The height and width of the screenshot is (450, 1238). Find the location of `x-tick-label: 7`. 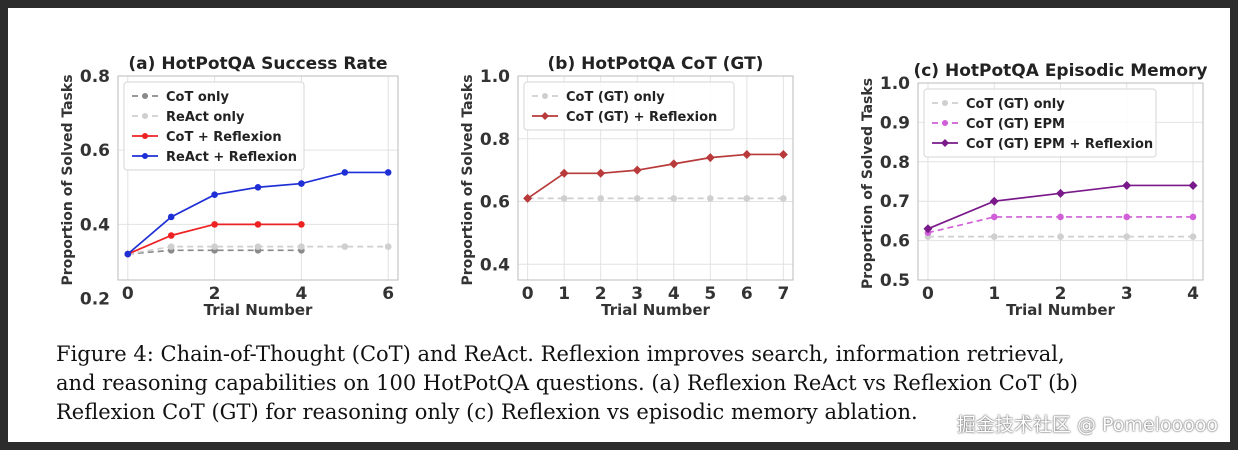

x-tick-label: 7 is located at coordinates (783, 294).